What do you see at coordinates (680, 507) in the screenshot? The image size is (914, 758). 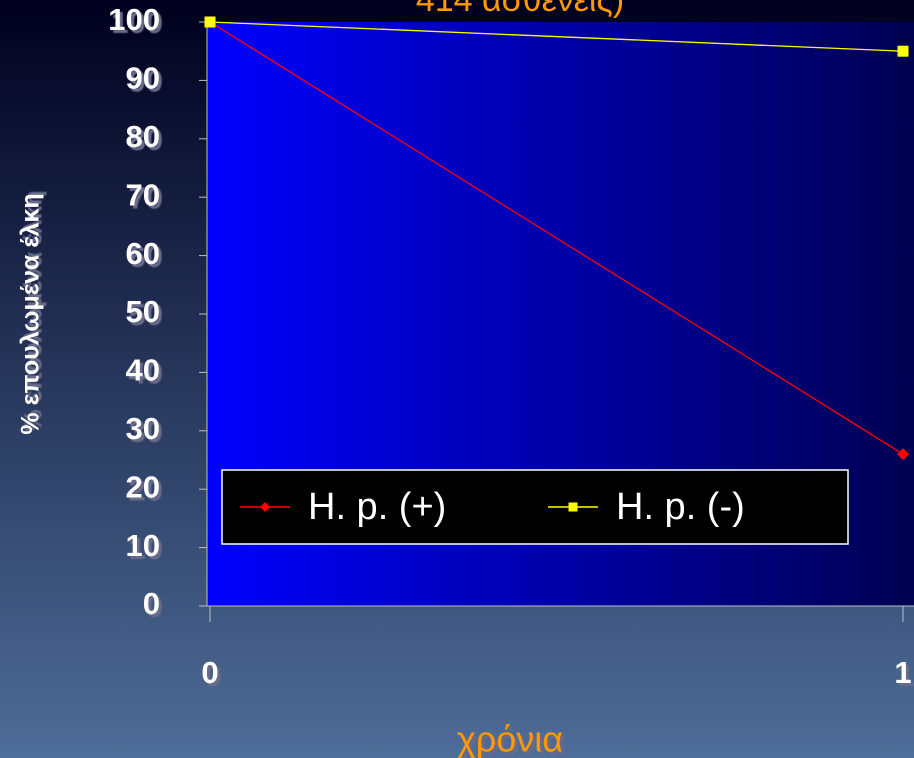 I see `legend-label: H. p. (-)` at bounding box center [680, 507].